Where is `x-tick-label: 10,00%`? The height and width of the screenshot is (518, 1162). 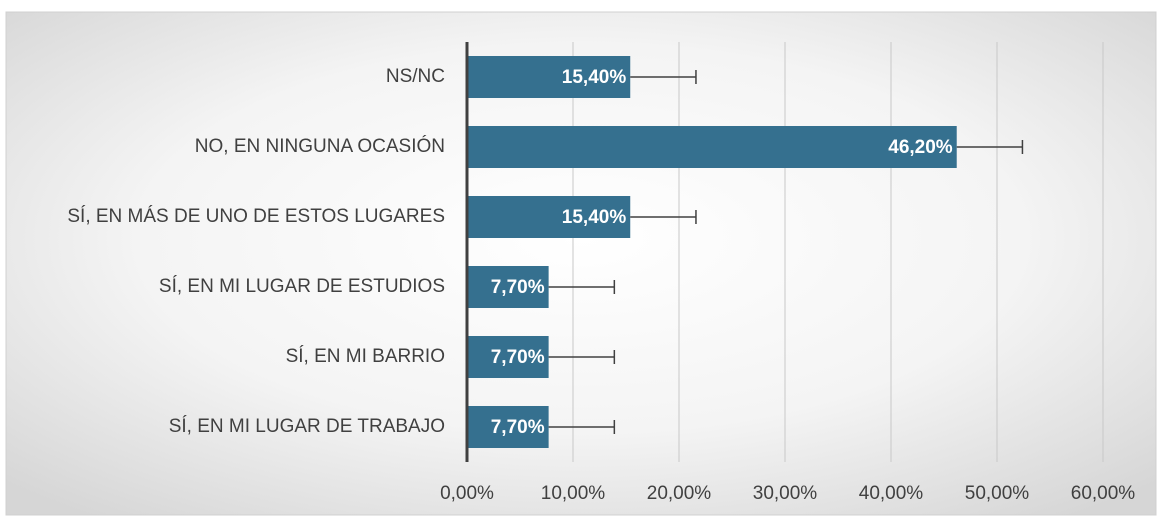 x-tick-label: 10,00% is located at coordinates (573, 493).